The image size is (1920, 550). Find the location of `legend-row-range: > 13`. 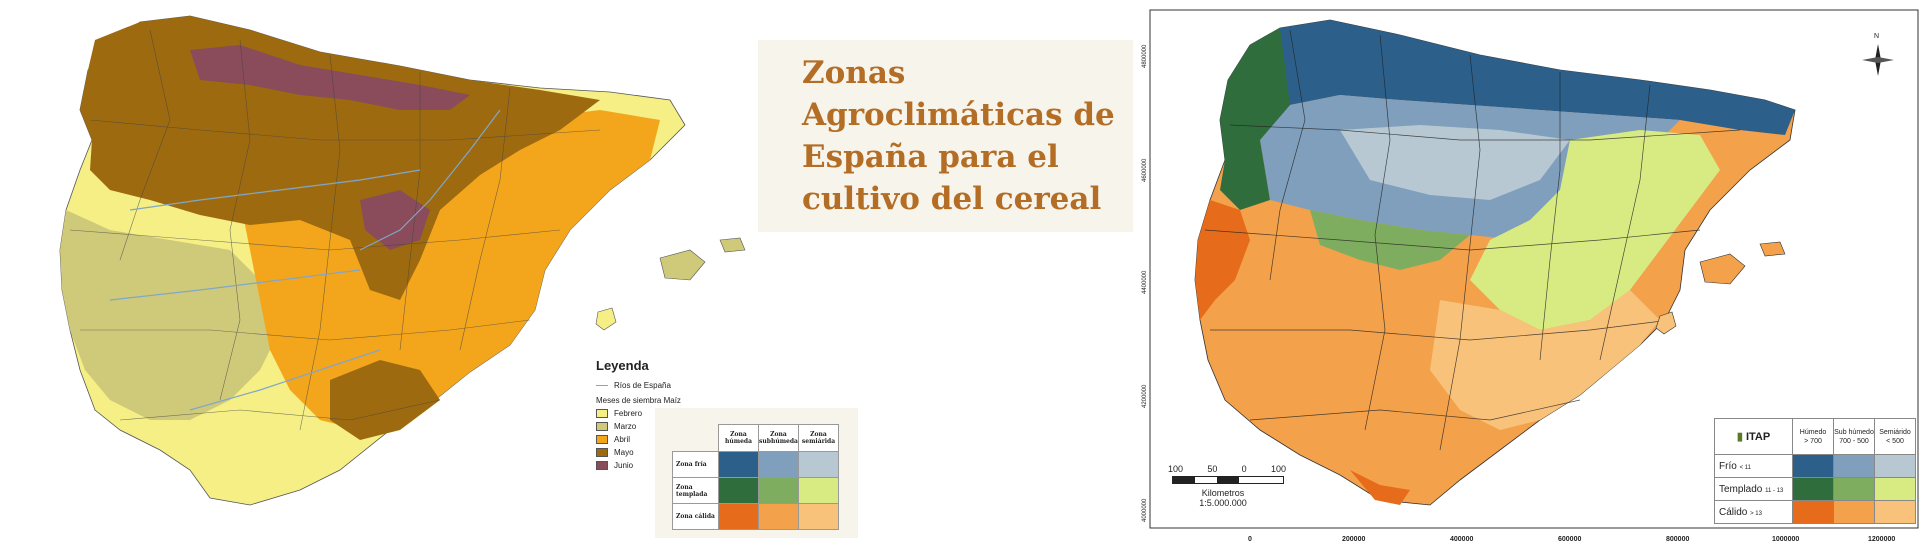

legend-row-range: > 13 is located at coordinates (1756, 513).